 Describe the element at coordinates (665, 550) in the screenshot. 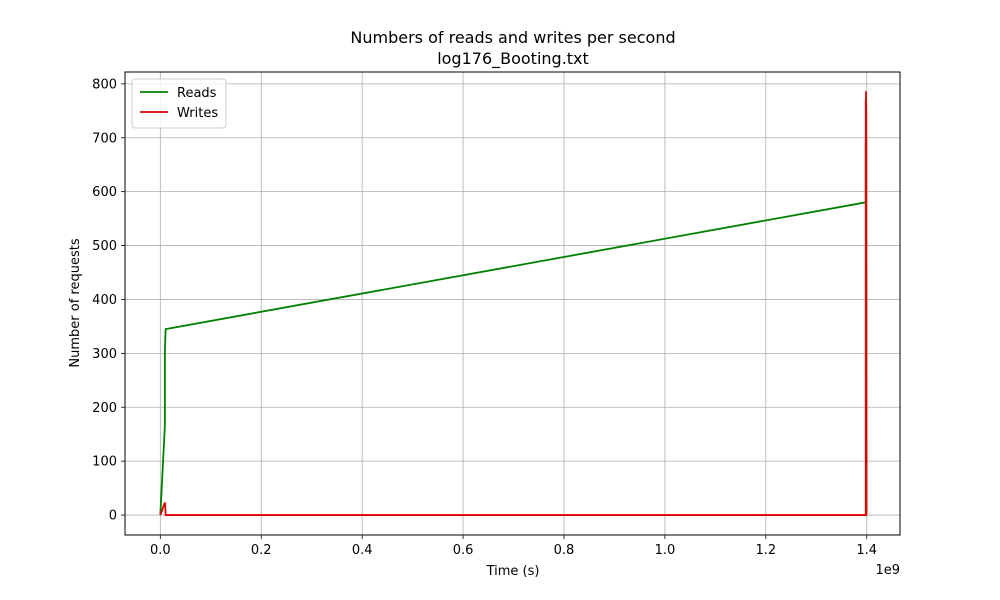

I see `x-tick-label: 1.0` at that location.